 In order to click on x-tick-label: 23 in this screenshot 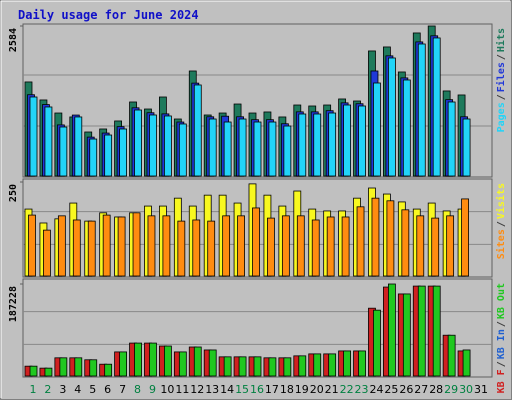, I will do `click(362, 389)`.